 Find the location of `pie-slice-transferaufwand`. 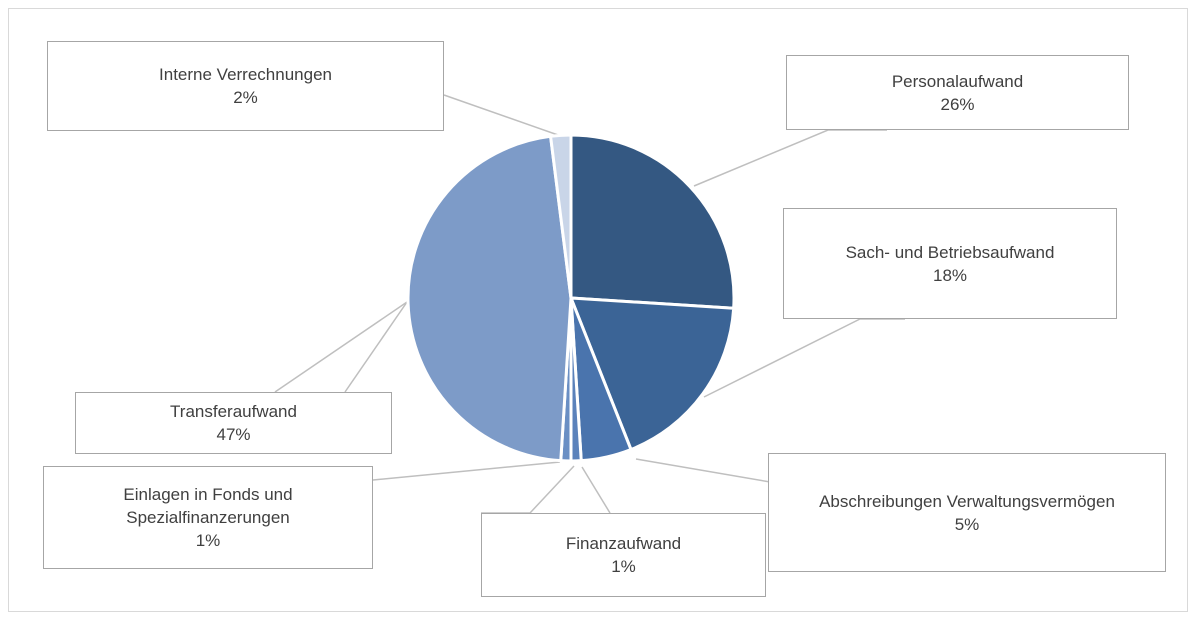

pie-slice-transferaufwand is located at coordinates (489, 298).